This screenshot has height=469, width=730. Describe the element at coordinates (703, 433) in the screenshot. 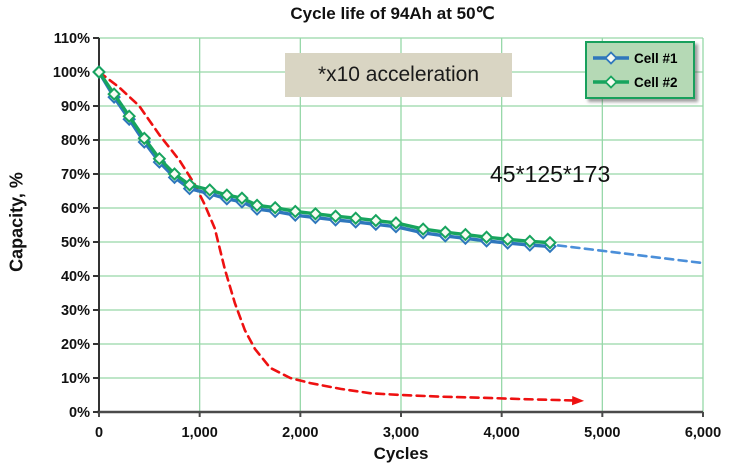

I see `x-tick-label: 6,000` at that location.